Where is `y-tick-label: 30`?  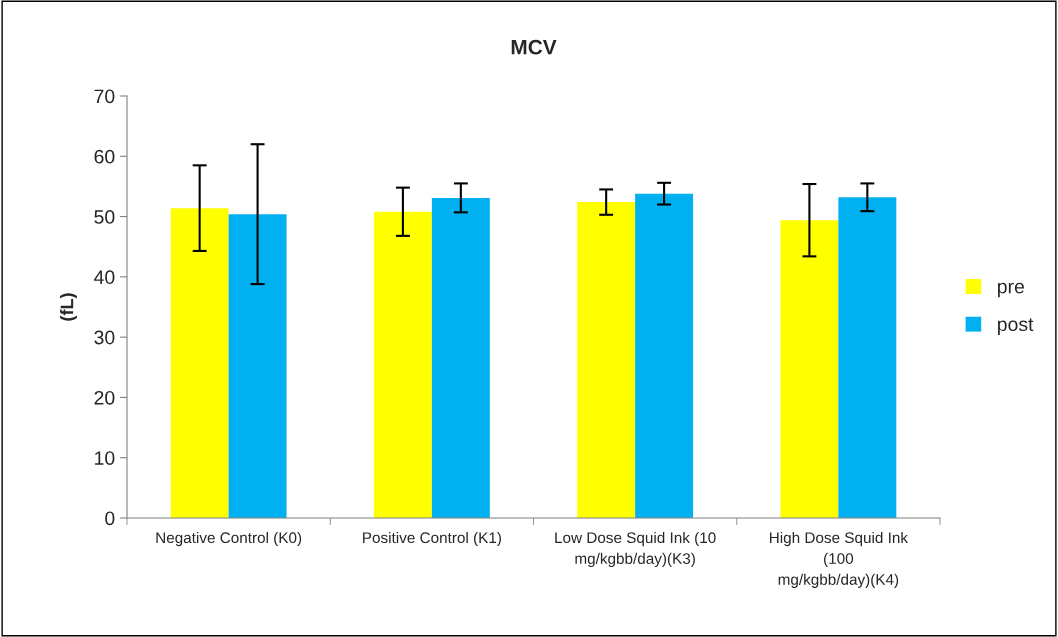
y-tick-label: 30 is located at coordinates (104, 337).